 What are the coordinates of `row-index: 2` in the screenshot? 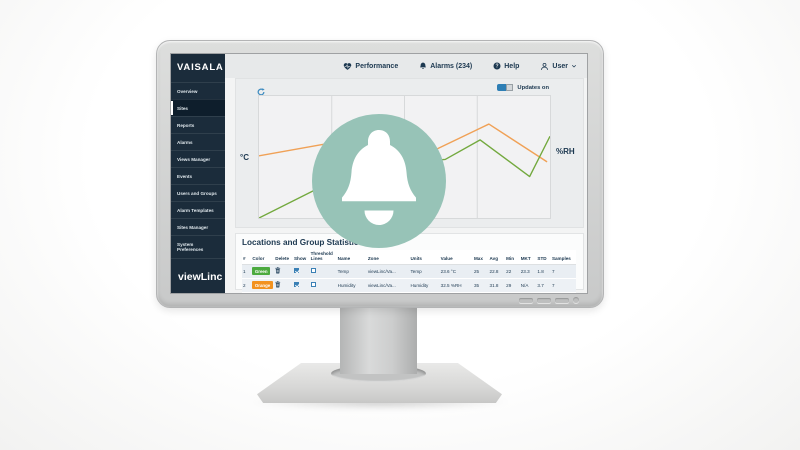 It's located at (247, 285).